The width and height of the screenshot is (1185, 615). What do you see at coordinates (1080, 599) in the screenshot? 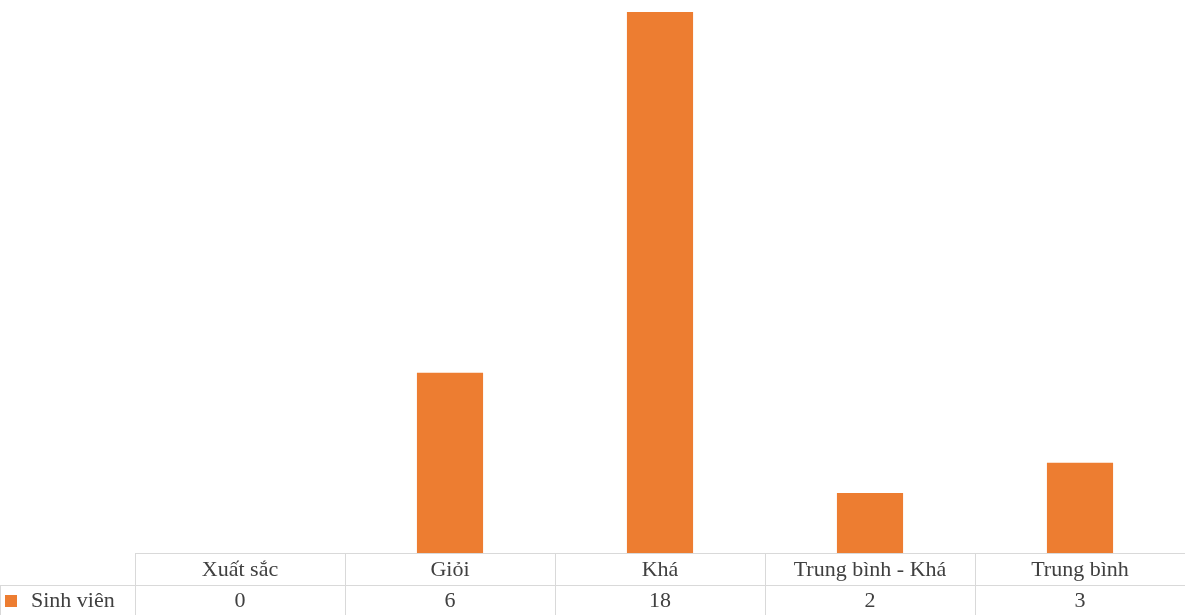
I see `data-label: 3` at bounding box center [1080, 599].